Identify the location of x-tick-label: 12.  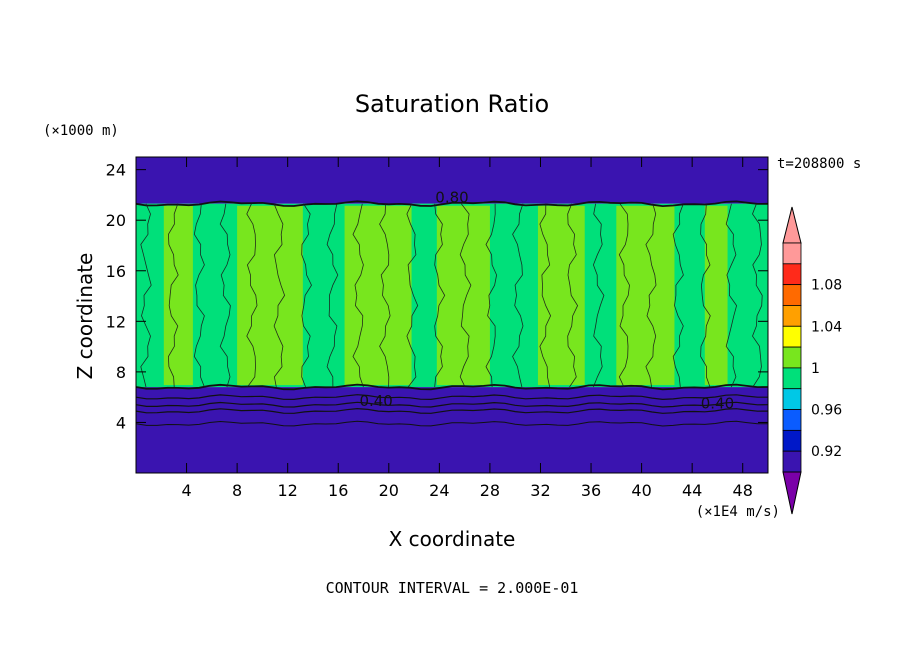
(288, 490).